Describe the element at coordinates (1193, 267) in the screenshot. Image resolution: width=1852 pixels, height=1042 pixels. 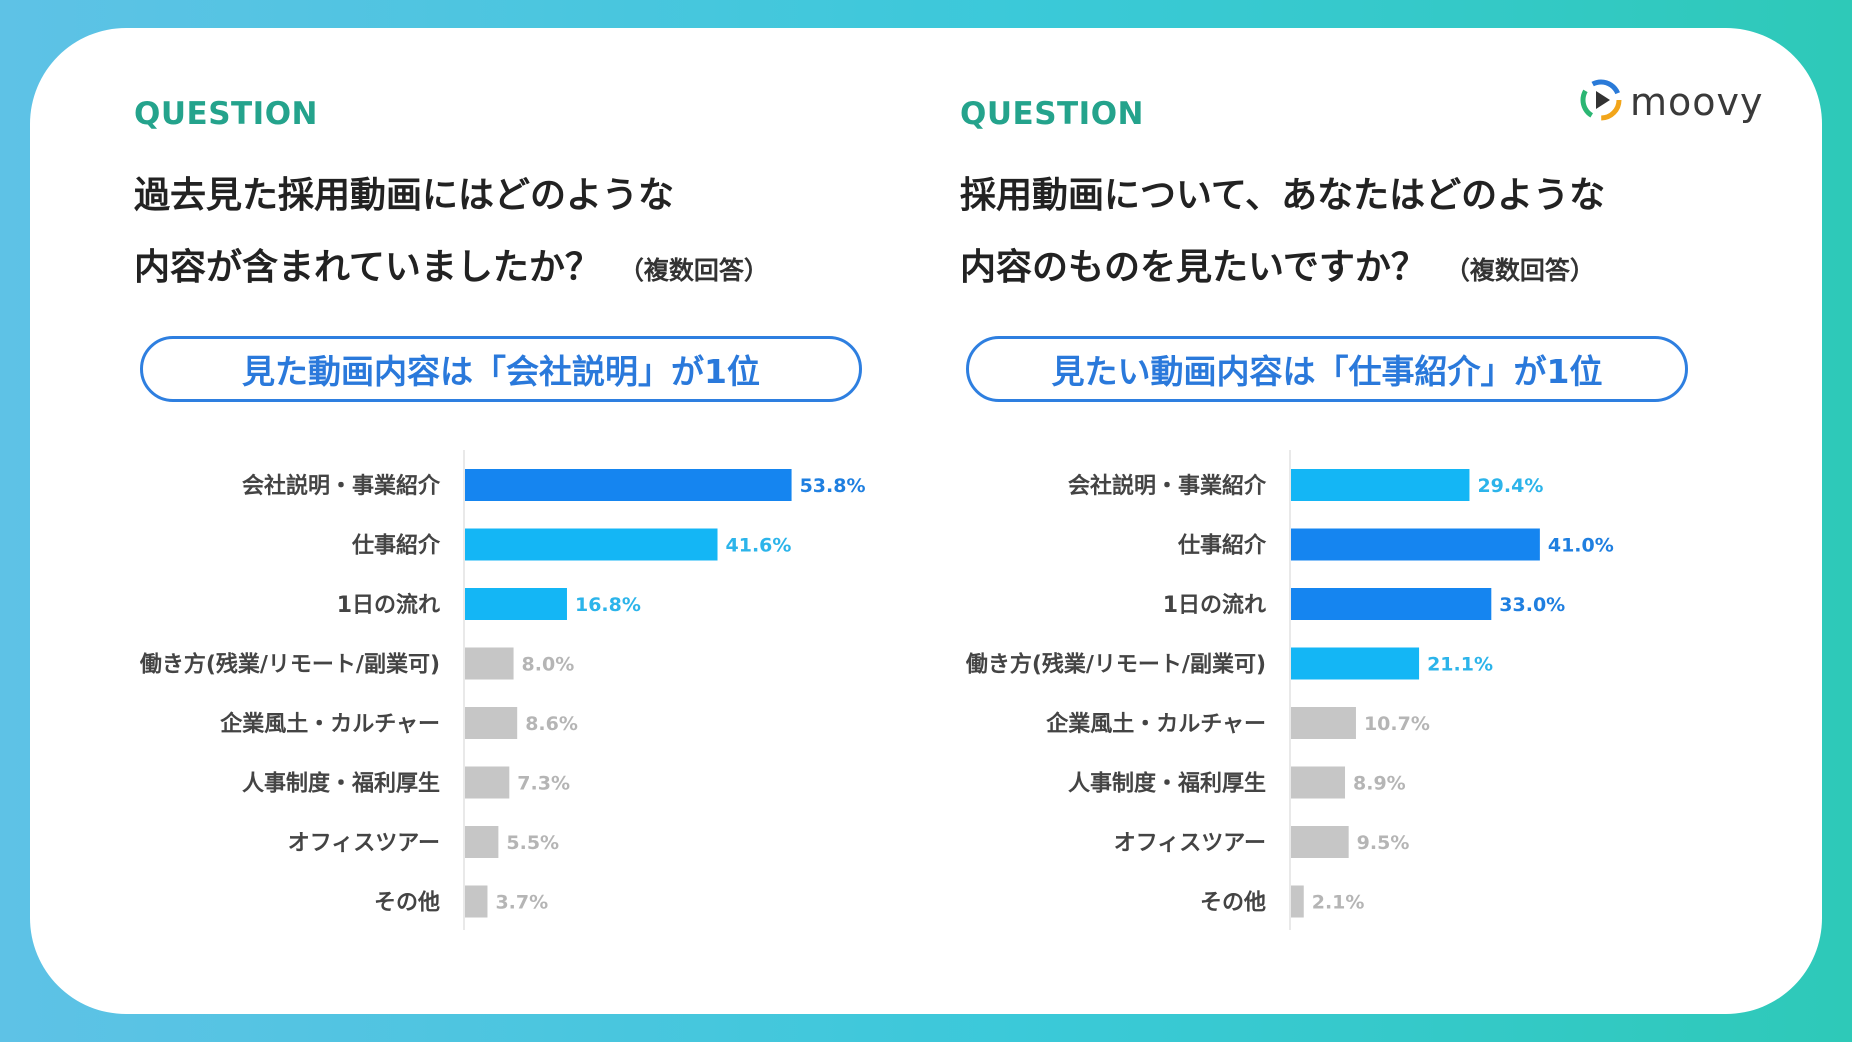
I see `question-line-2-text: 内容のものを見たいですか？` at that location.